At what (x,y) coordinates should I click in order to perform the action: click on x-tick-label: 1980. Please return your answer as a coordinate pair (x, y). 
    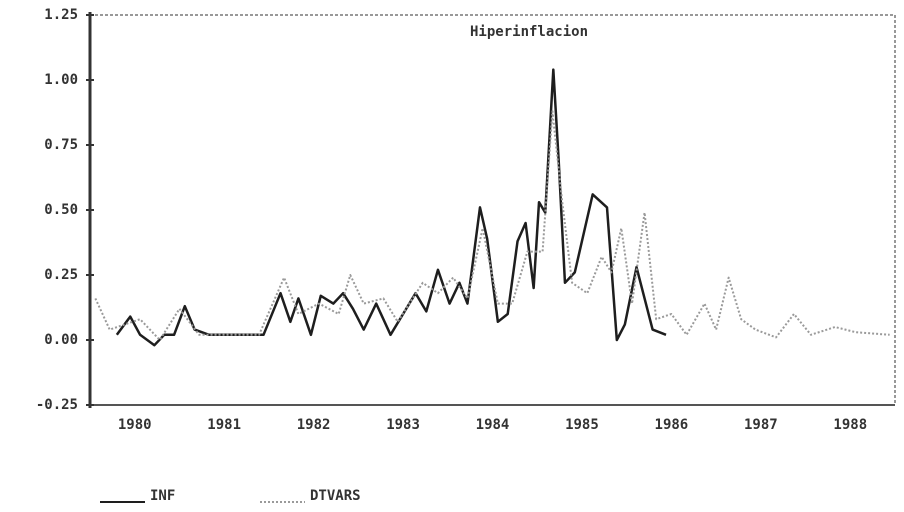
    Looking at the image, I should click on (135, 425).